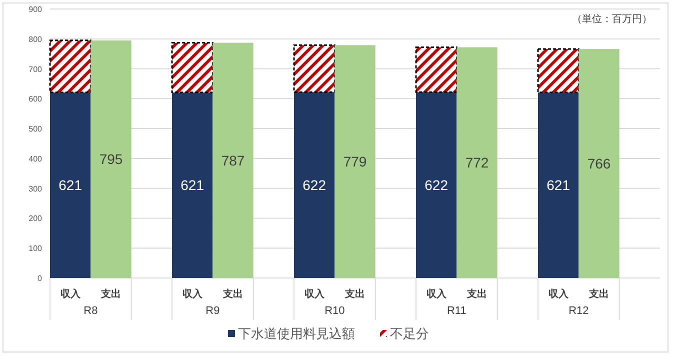 This screenshot has height=357, width=673. Describe the element at coordinates (35, 99) in the screenshot. I see `y-tick-label: 600` at that location.